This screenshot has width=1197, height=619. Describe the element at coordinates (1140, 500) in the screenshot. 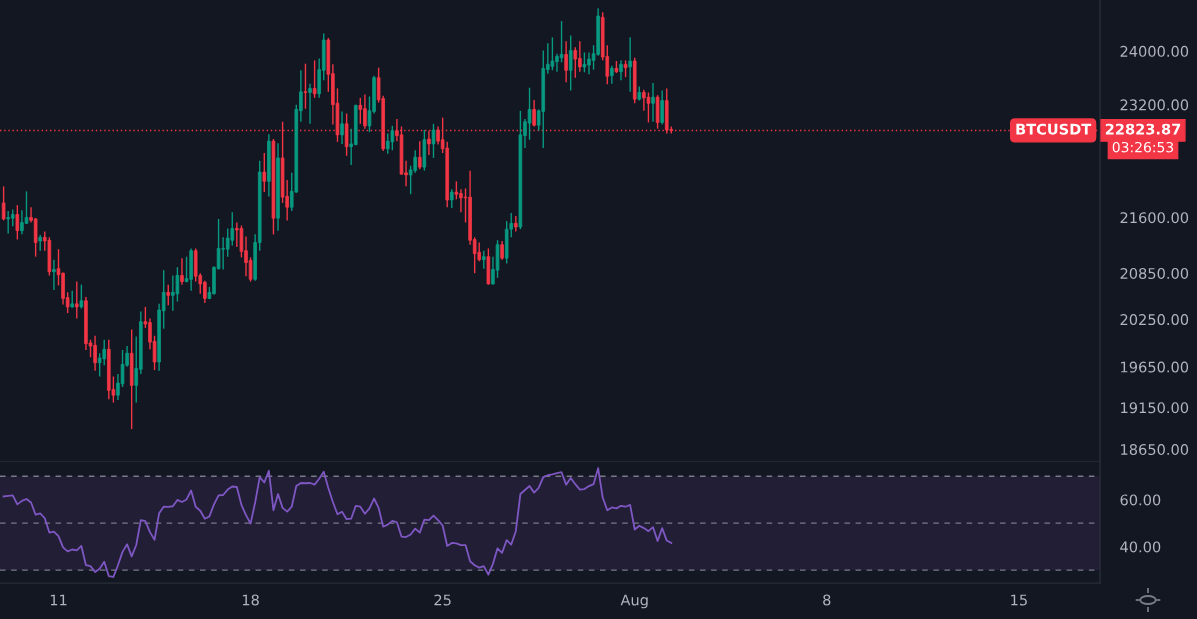

I see `y-tick-label: 60.00` at that location.